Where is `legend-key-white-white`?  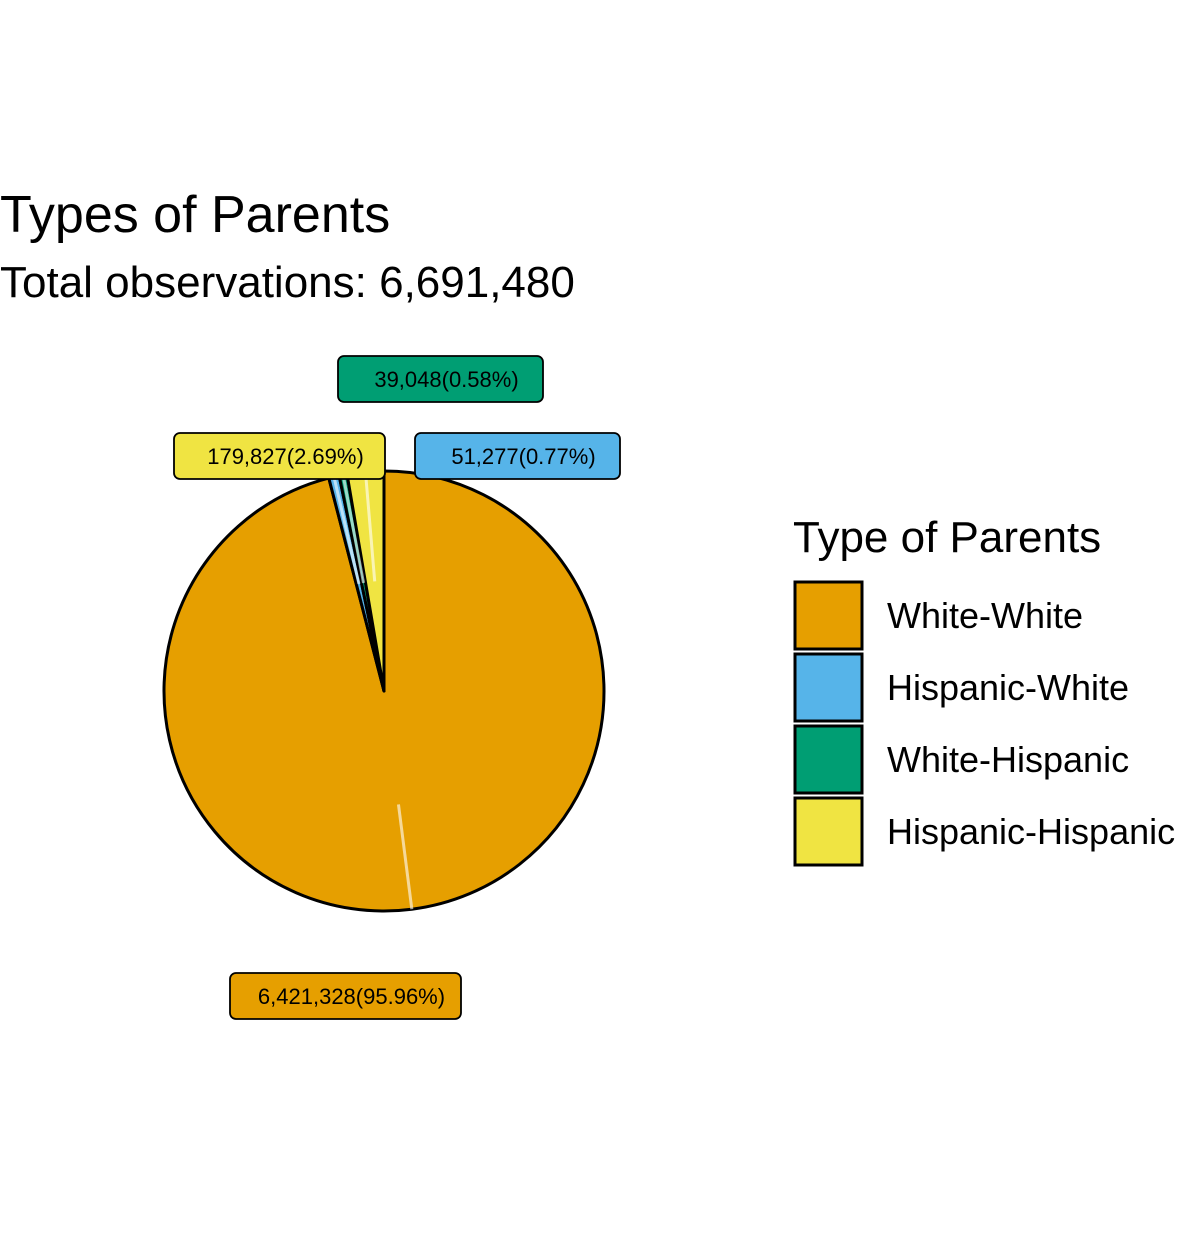 legend-key-white-white is located at coordinates (828, 615).